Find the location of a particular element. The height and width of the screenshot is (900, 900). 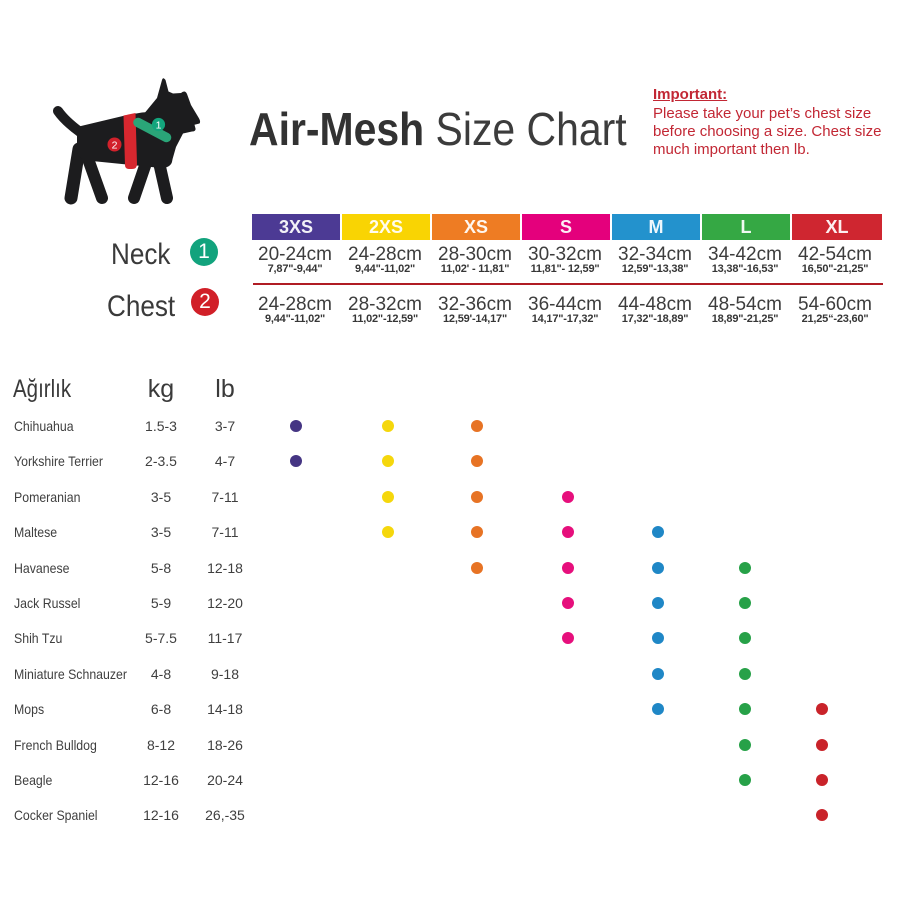

svg-text: 2 is located at coordinates (115, 146).